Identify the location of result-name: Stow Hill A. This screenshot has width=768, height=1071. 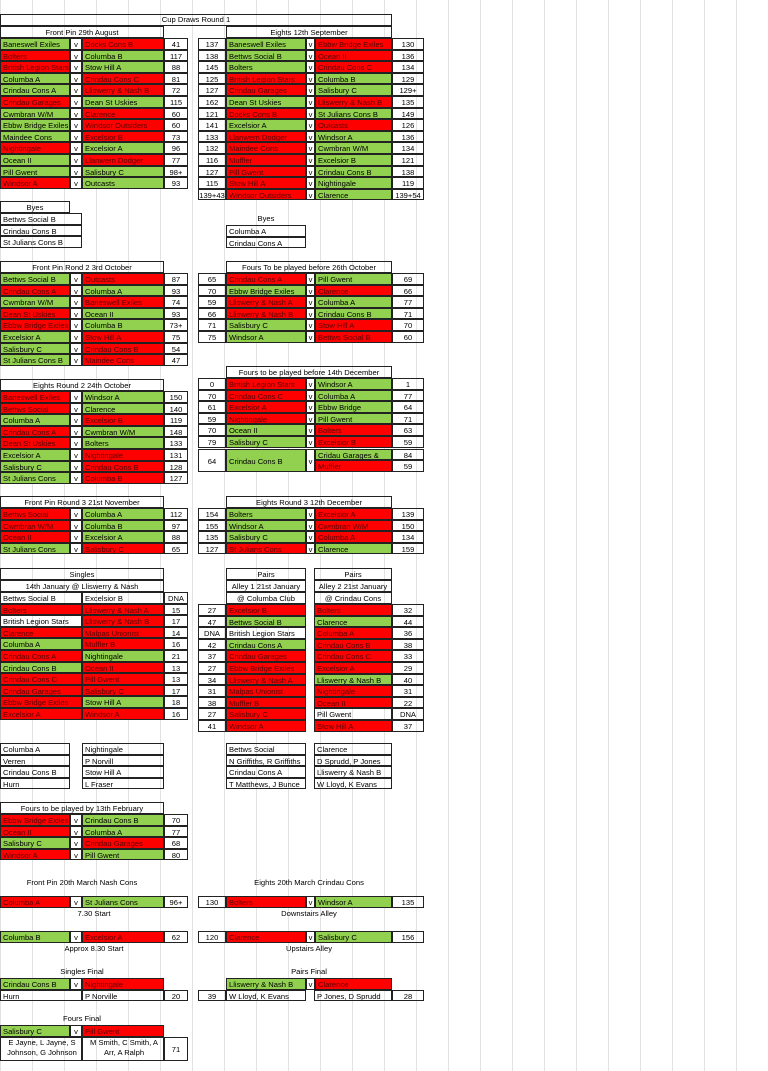
(123, 772).